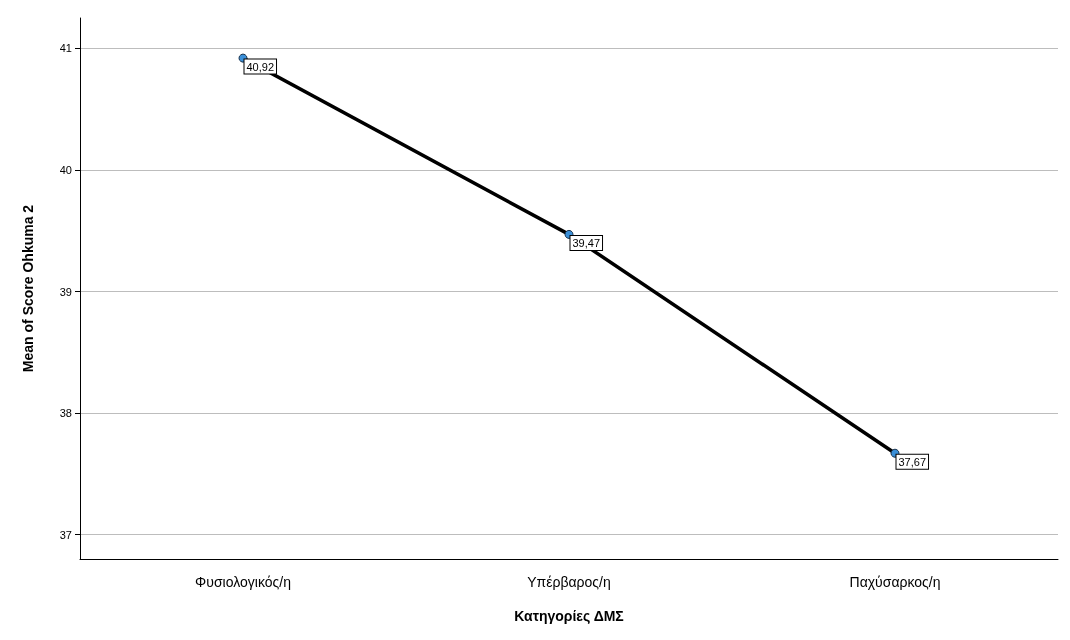 This screenshot has width=1070, height=640. I want to click on data-label: 40,92, so click(260, 67).